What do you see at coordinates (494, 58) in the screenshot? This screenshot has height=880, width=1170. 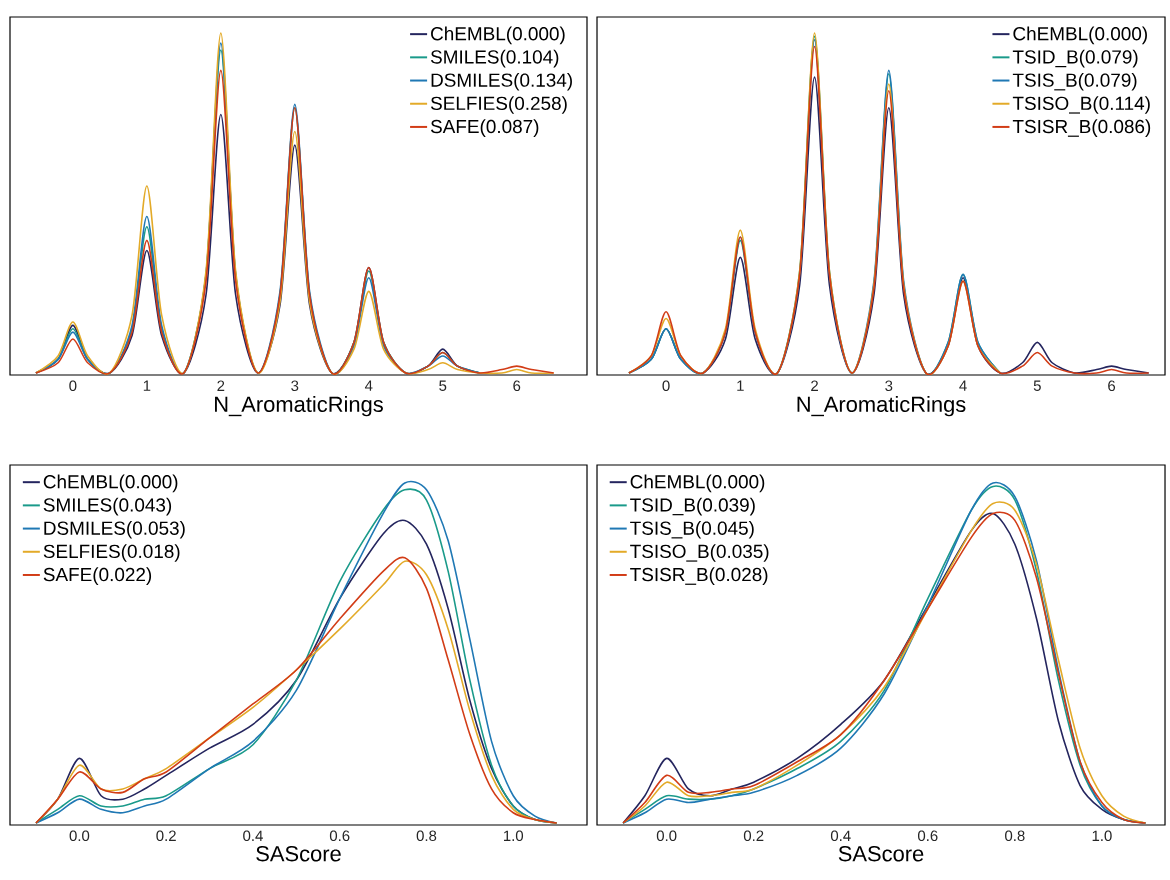 I see `legend-label: SMILES(0.104)` at bounding box center [494, 58].